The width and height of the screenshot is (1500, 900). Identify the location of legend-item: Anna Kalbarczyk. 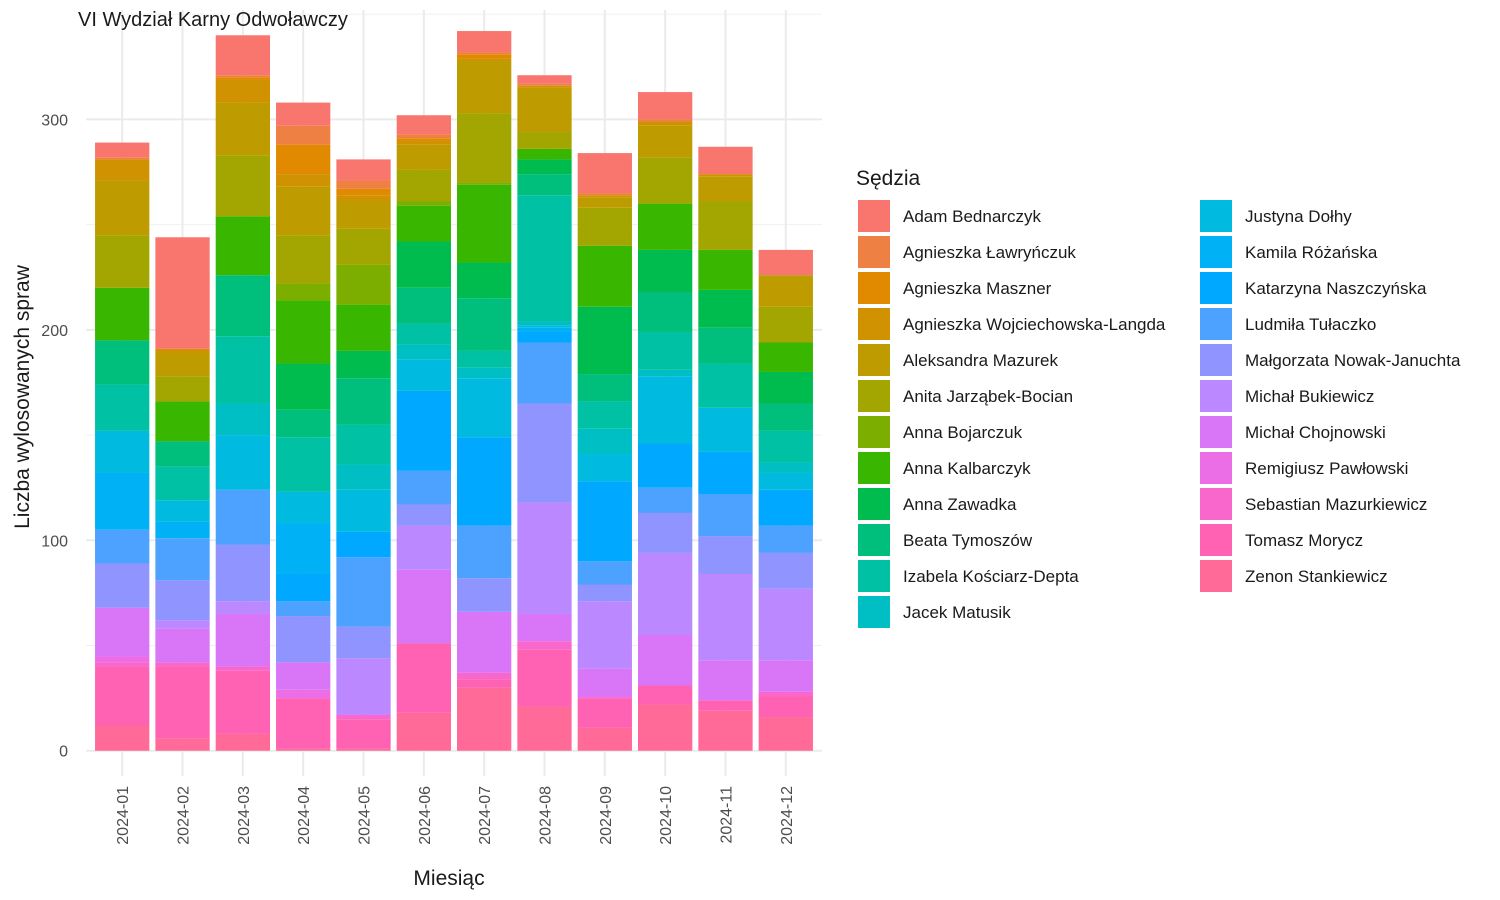
(944, 468).